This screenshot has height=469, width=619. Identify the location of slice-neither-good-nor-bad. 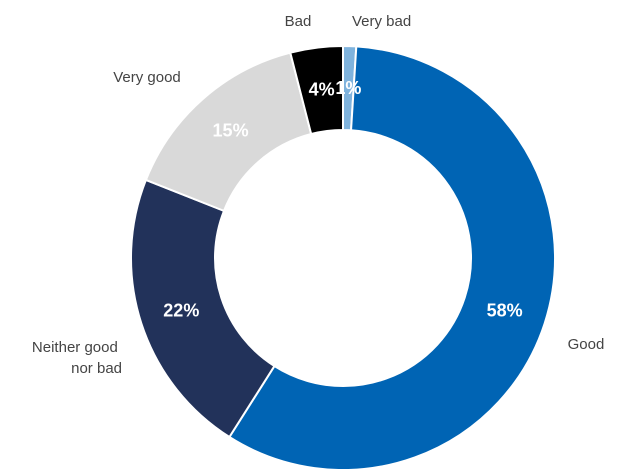
(203, 308).